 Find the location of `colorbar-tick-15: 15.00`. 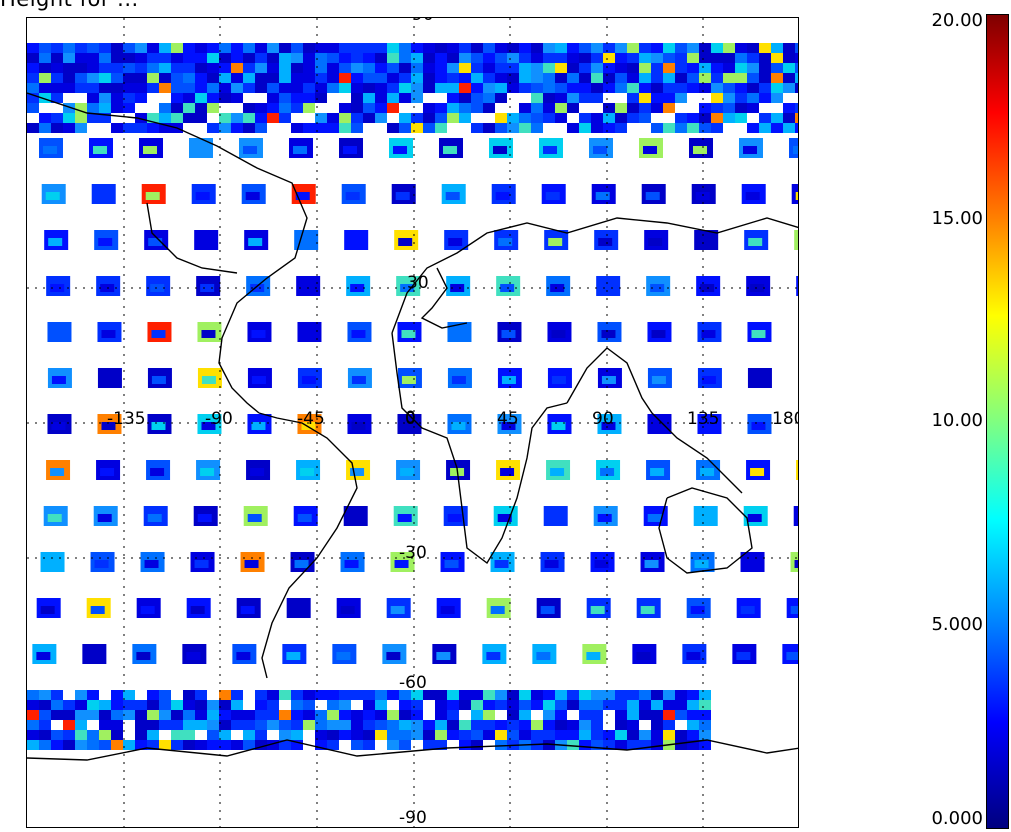

colorbar-tick-15: 15.00 is located at coordinates (957, 218).